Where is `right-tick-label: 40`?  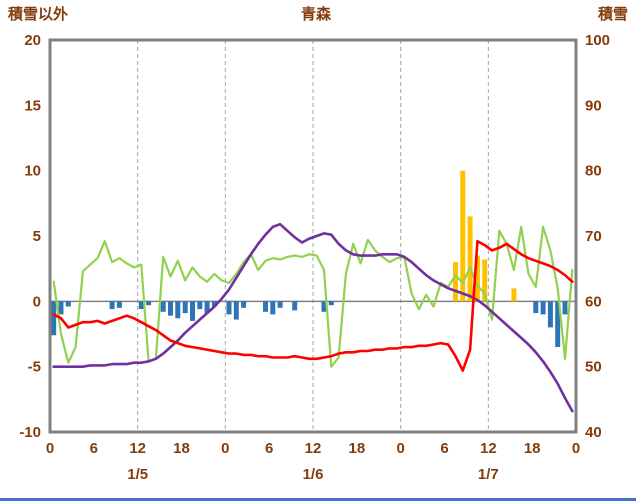
right-tick-label: 40 is located at coordinates (593, 432).